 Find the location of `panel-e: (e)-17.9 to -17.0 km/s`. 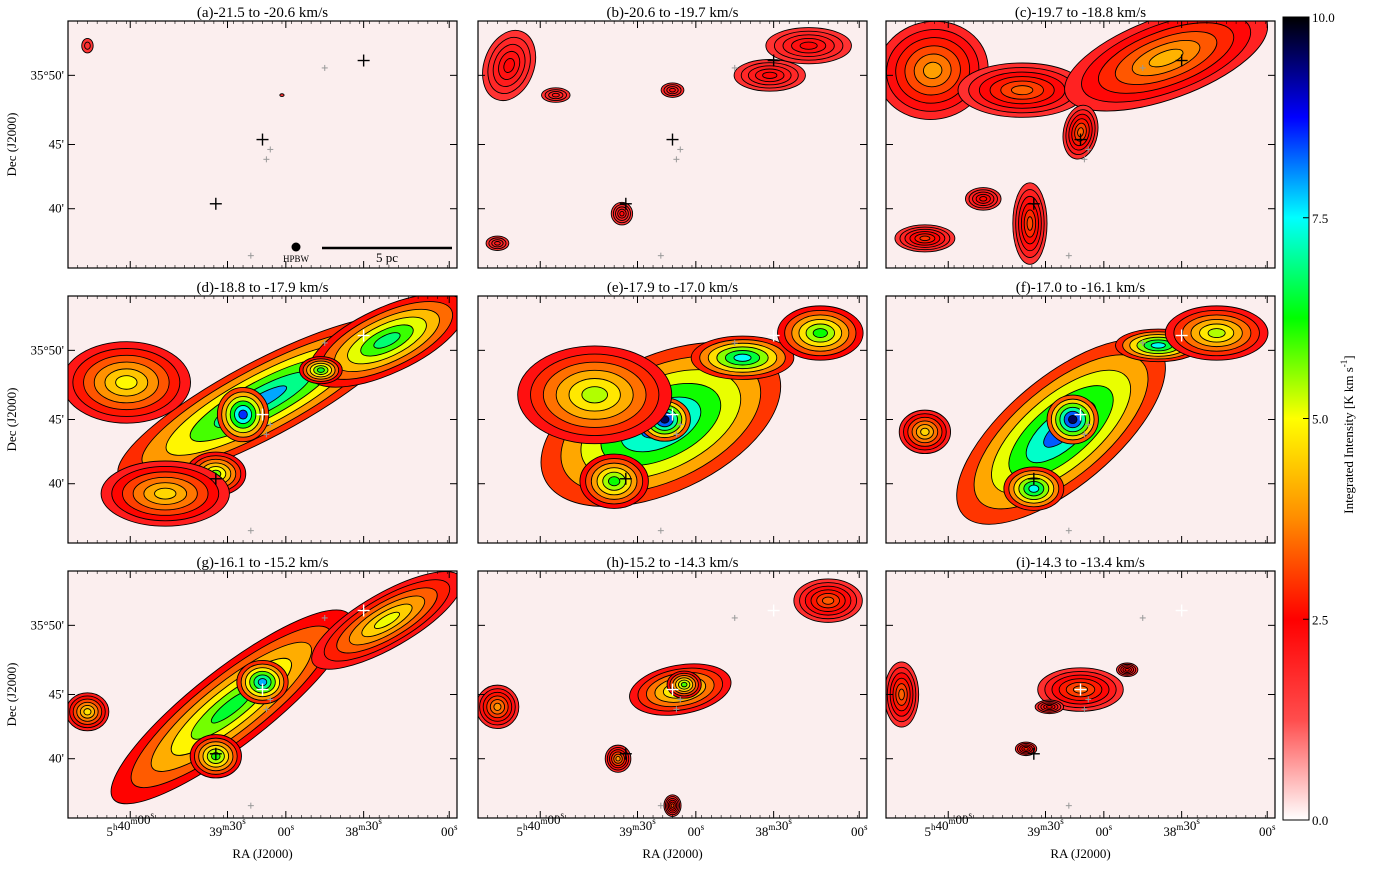

panel-e: (e)-17.9 to -17.0 km/s is located at coordinates (672, 412).